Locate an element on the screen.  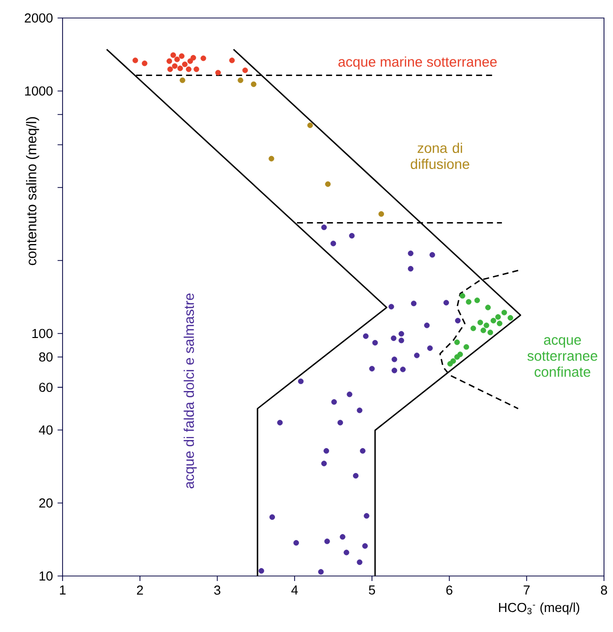
x-tick-label: 1 is located at coordinates (63, 590).